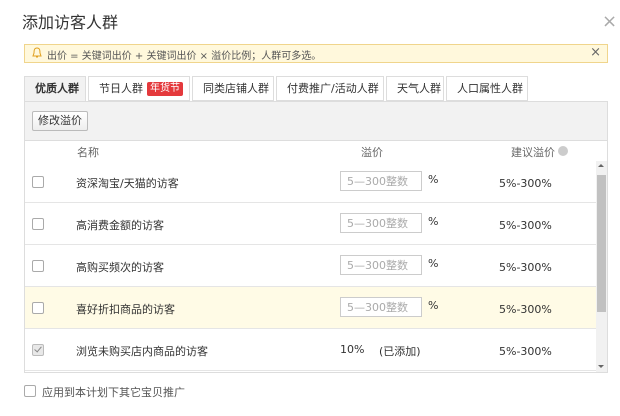 The height and width of the screenshot is (416, 620). What do you see at coordinates (142, 351) in the screenshot?
I see `row-name: 浏览未购买店内商品的访客` at bounding box center [142, 351].